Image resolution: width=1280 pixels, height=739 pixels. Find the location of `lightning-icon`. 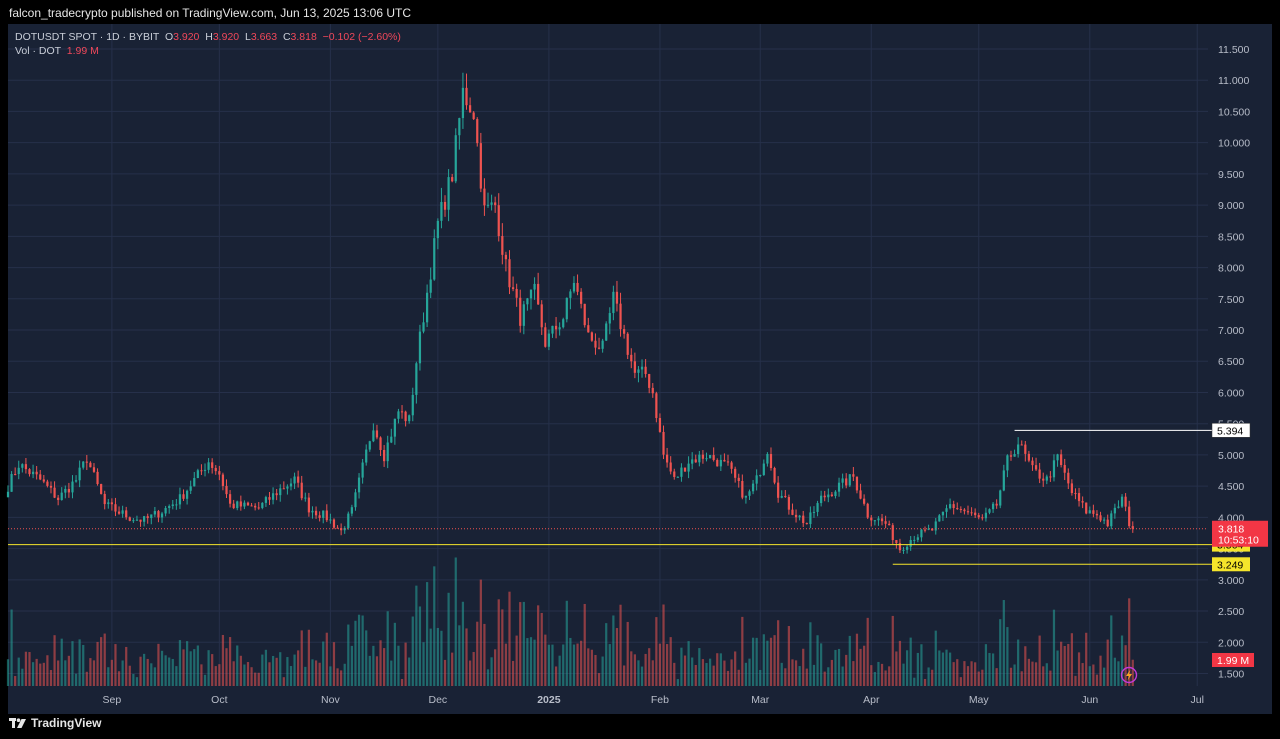

lightning-icon is located at coordinates (1129, 675).